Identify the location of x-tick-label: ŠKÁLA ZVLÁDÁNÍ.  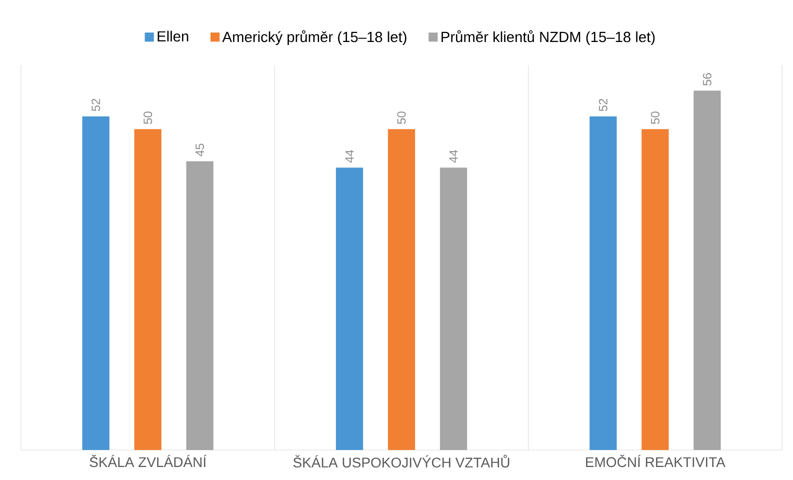
(148, 461).